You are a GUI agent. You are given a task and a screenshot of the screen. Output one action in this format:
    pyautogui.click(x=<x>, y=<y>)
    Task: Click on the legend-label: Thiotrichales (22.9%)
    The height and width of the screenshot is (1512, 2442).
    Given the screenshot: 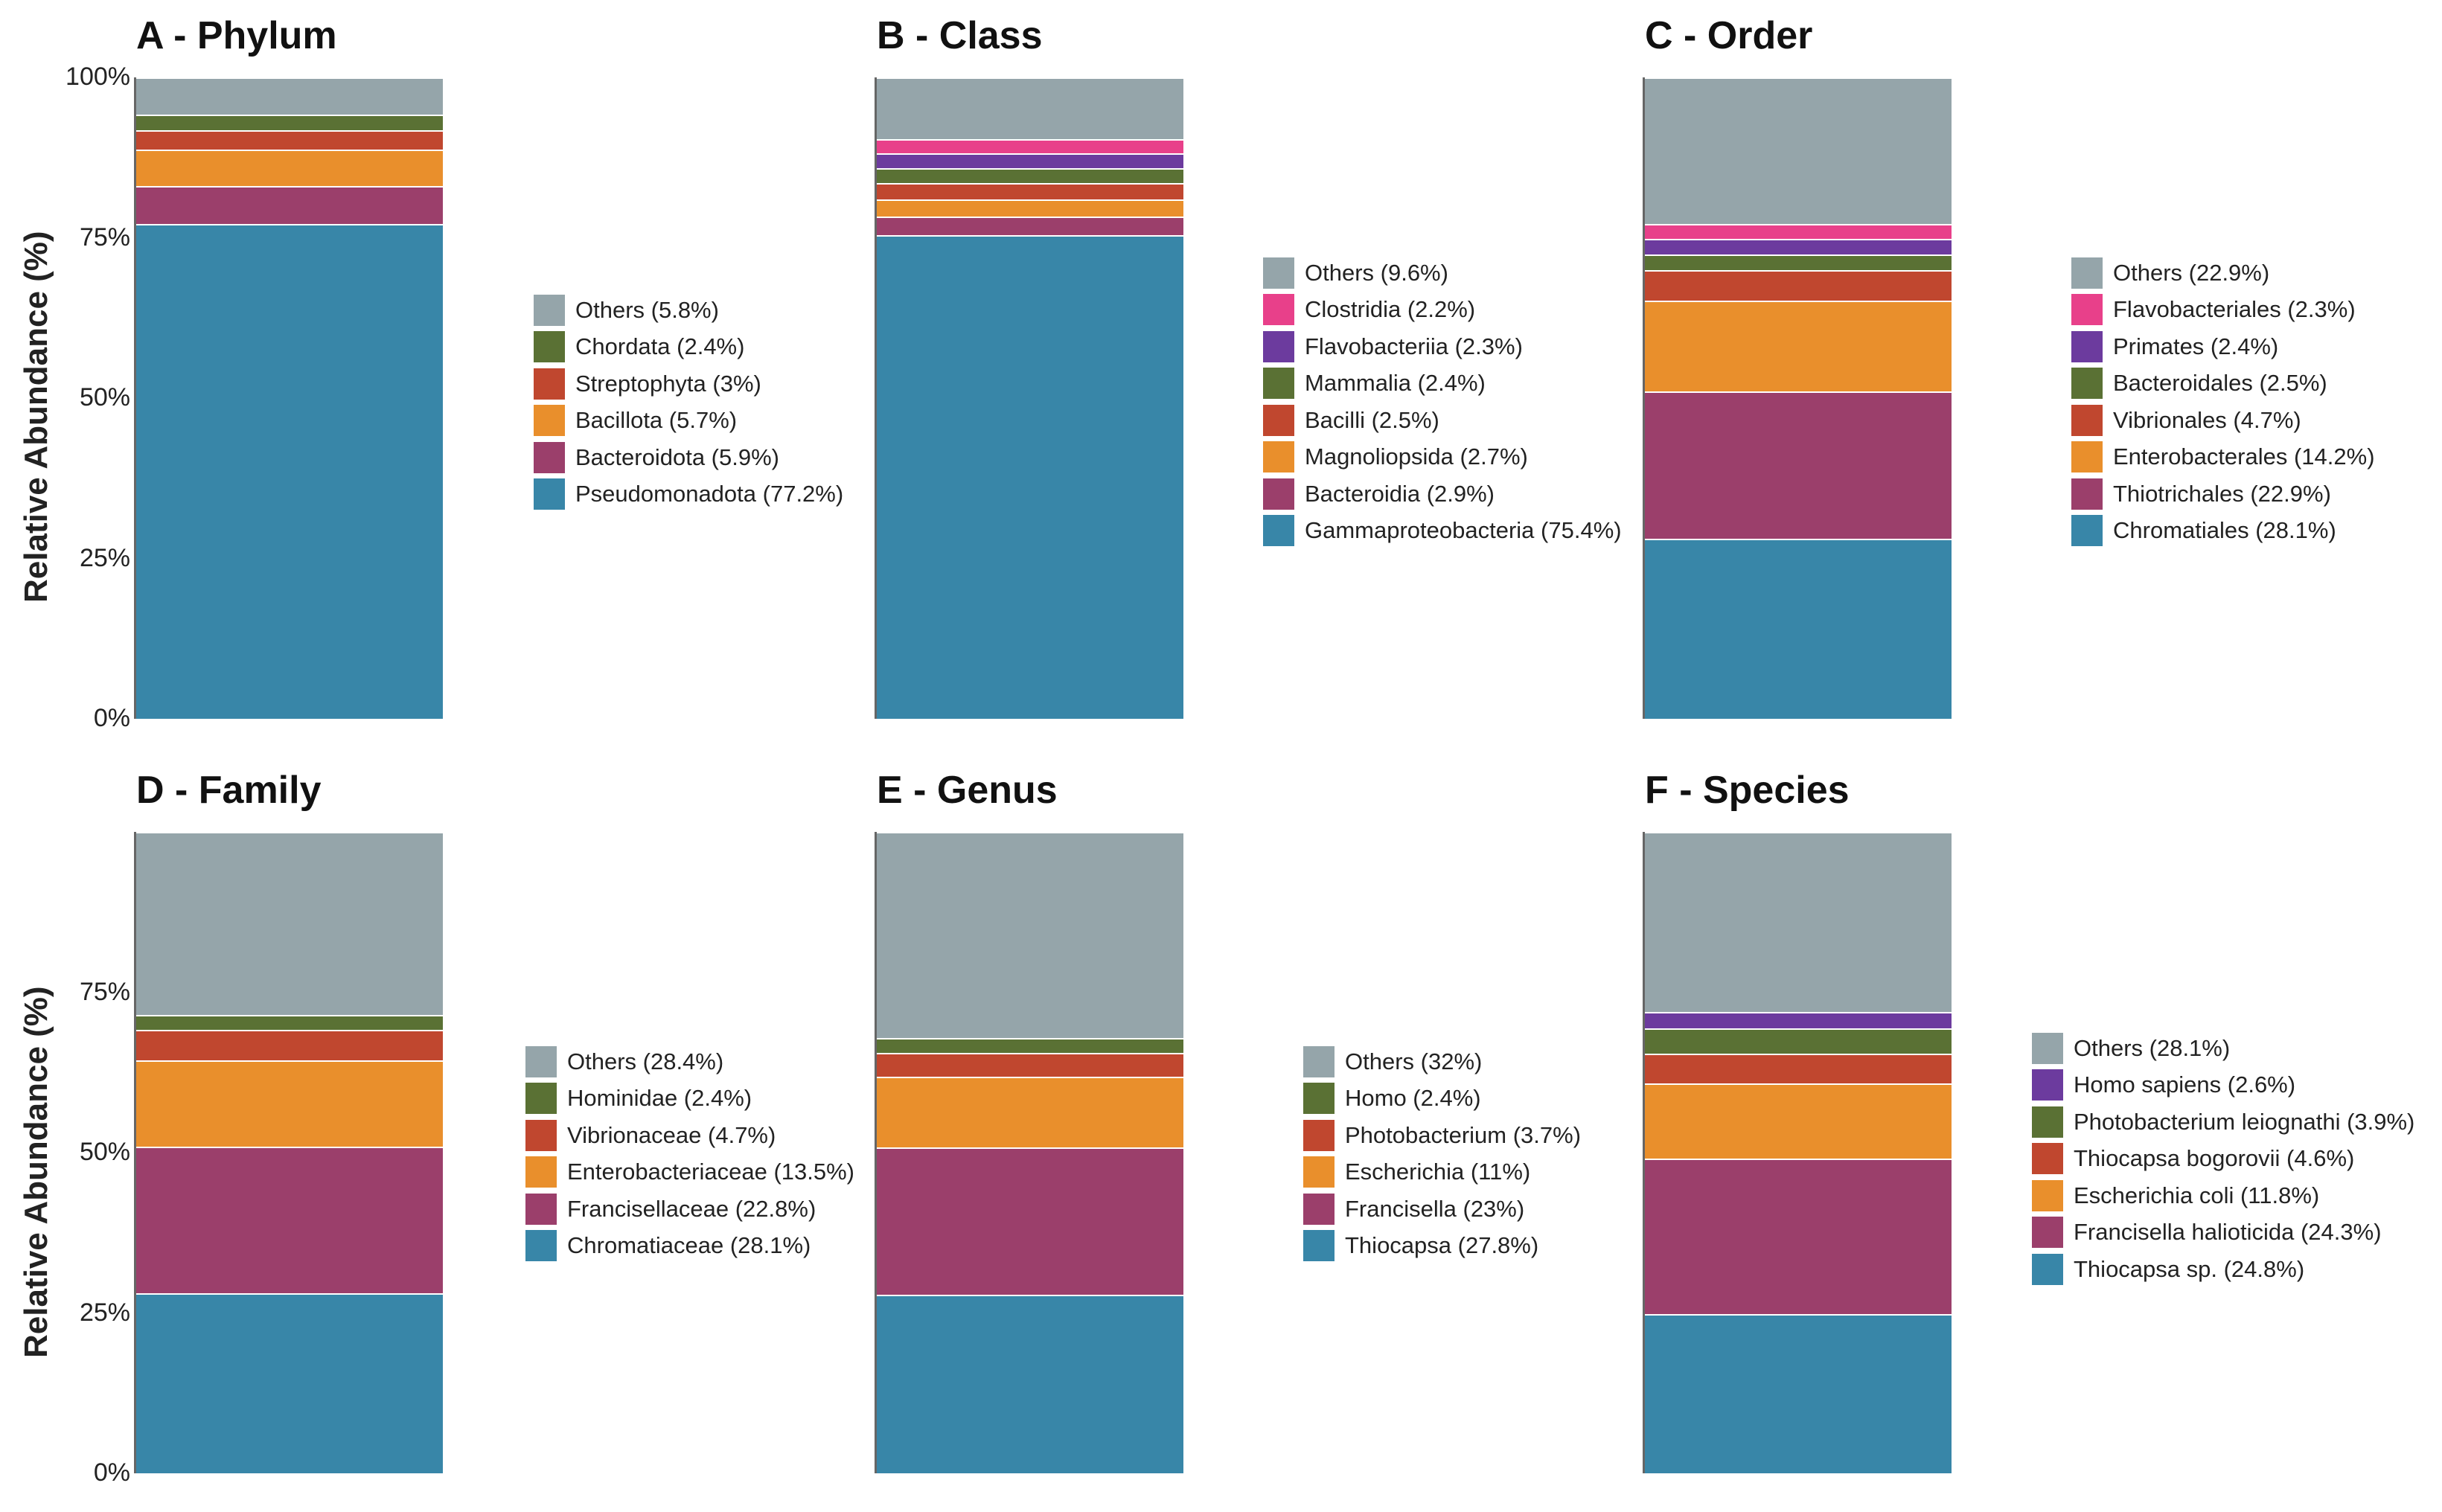 What is the action you would take?
    pyautogui.click(x=2222, y=494)
    